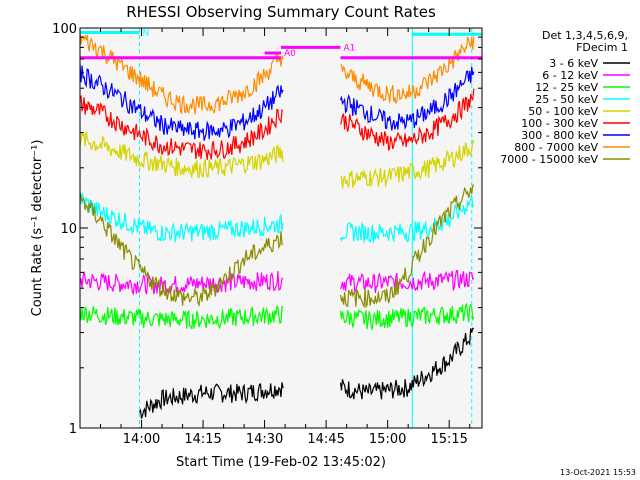  I want to click on legend-label-6: 300 - 800 keV, so click(559, 135).